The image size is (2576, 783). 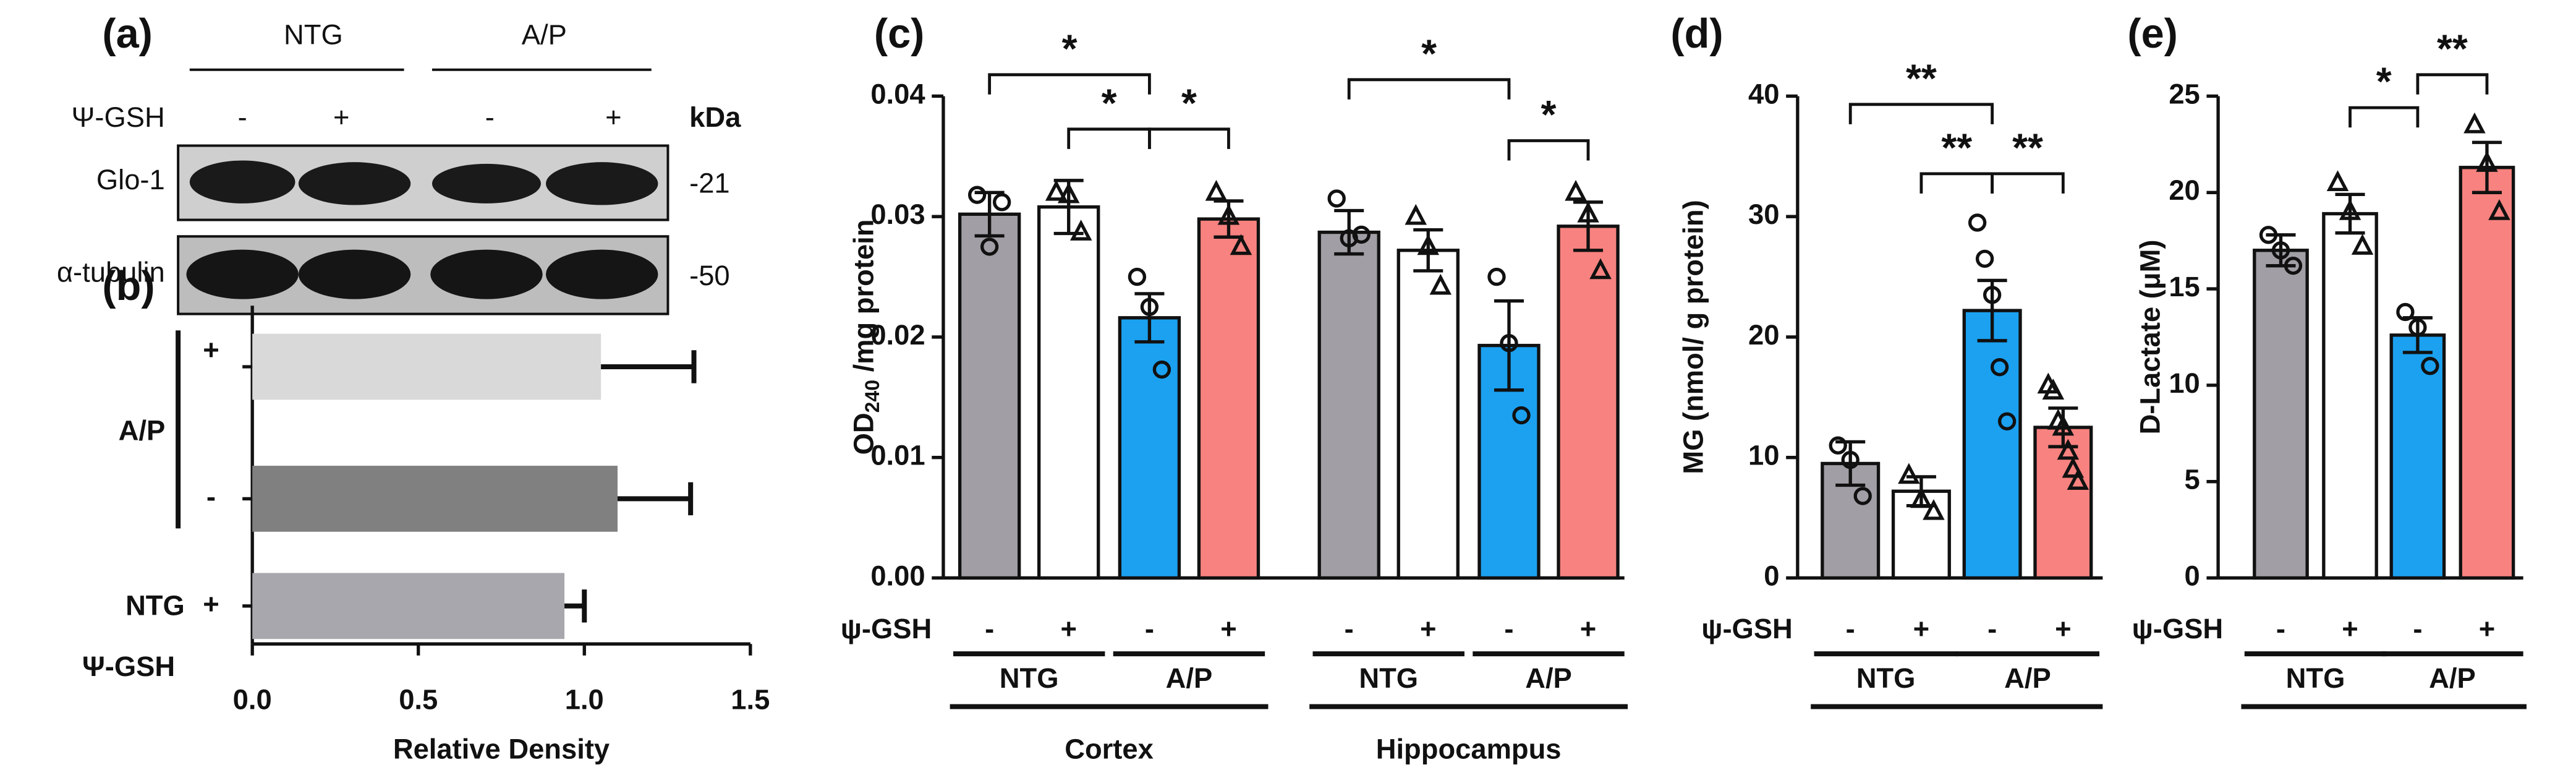 What do you see at coordinates (127, 34) in the screenshot?
I see `panel-letter: (a)` at bounding box center [127, 34].